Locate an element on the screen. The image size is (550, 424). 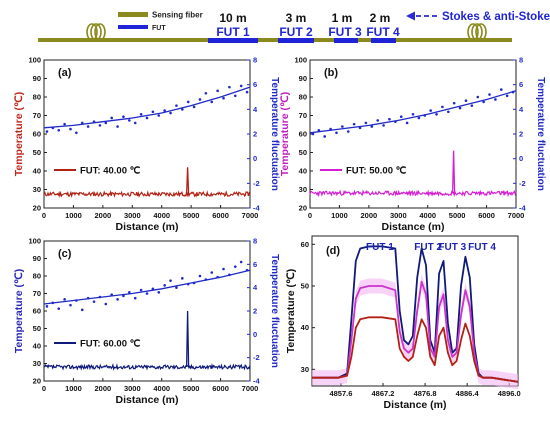
y2-tick-label: 8 is located at coordinates (521, 60).